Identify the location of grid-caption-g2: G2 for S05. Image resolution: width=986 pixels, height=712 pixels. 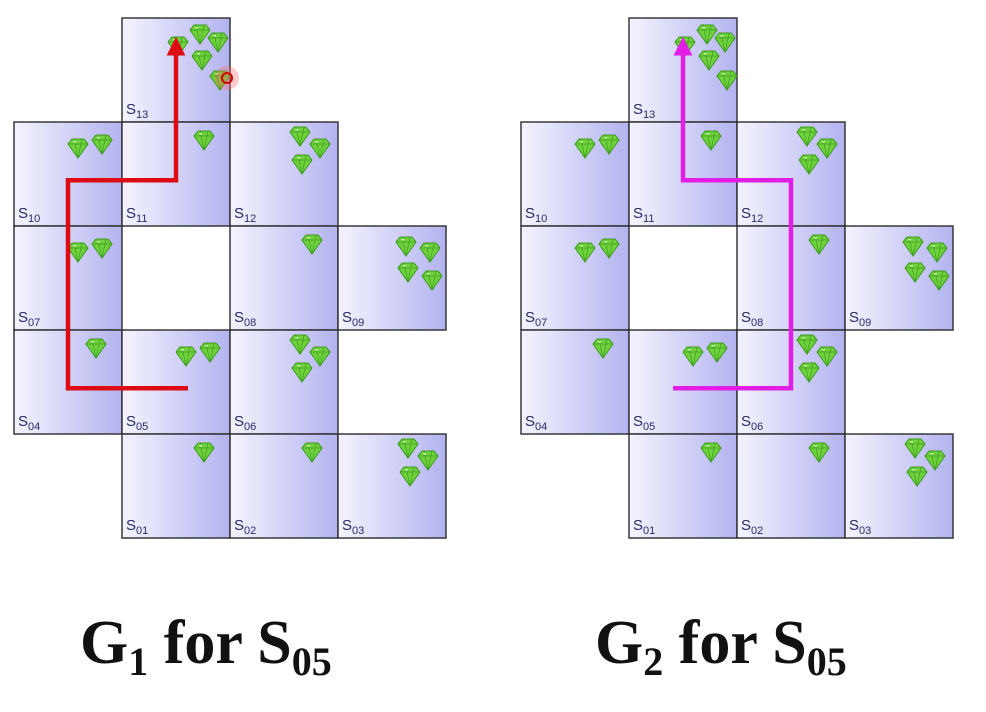
(721, 643).